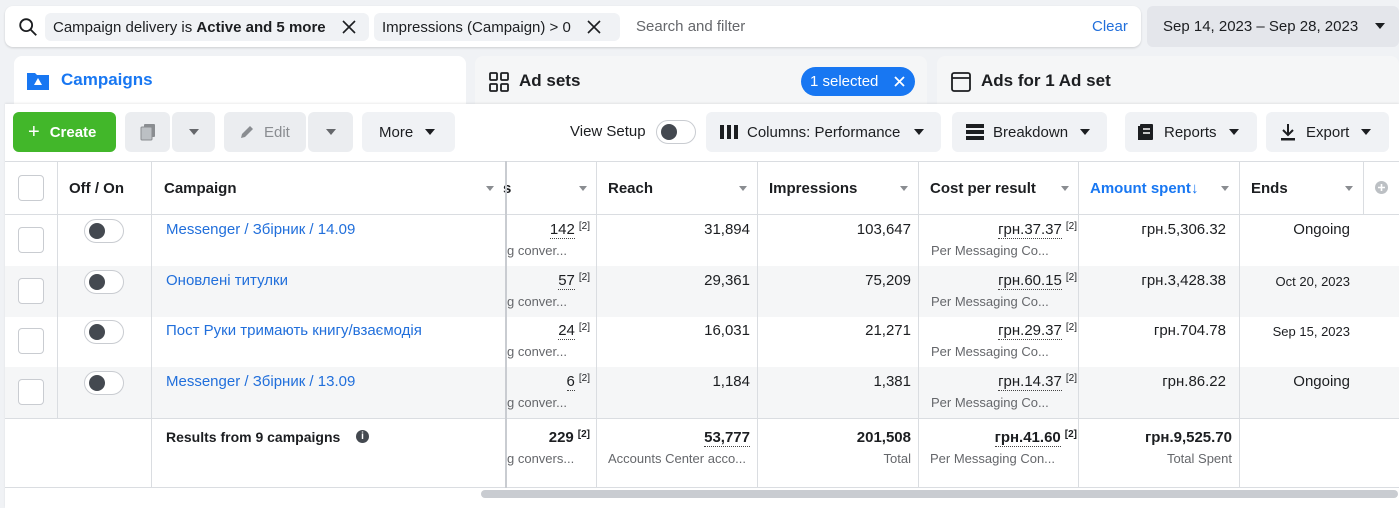 This screenshot has height=508, width=1399. Describe the element at coordinates (362, 436) in the screenshot. I see `info-icon: i` at that location.